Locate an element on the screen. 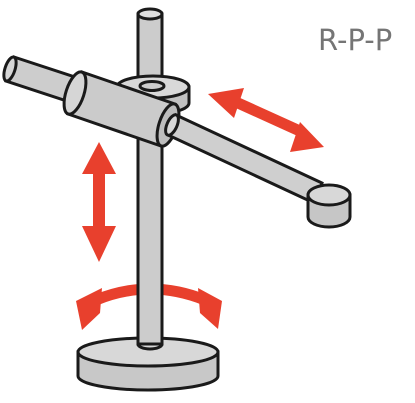  vertical-motion-arrow is located at coordinates (99, 202).